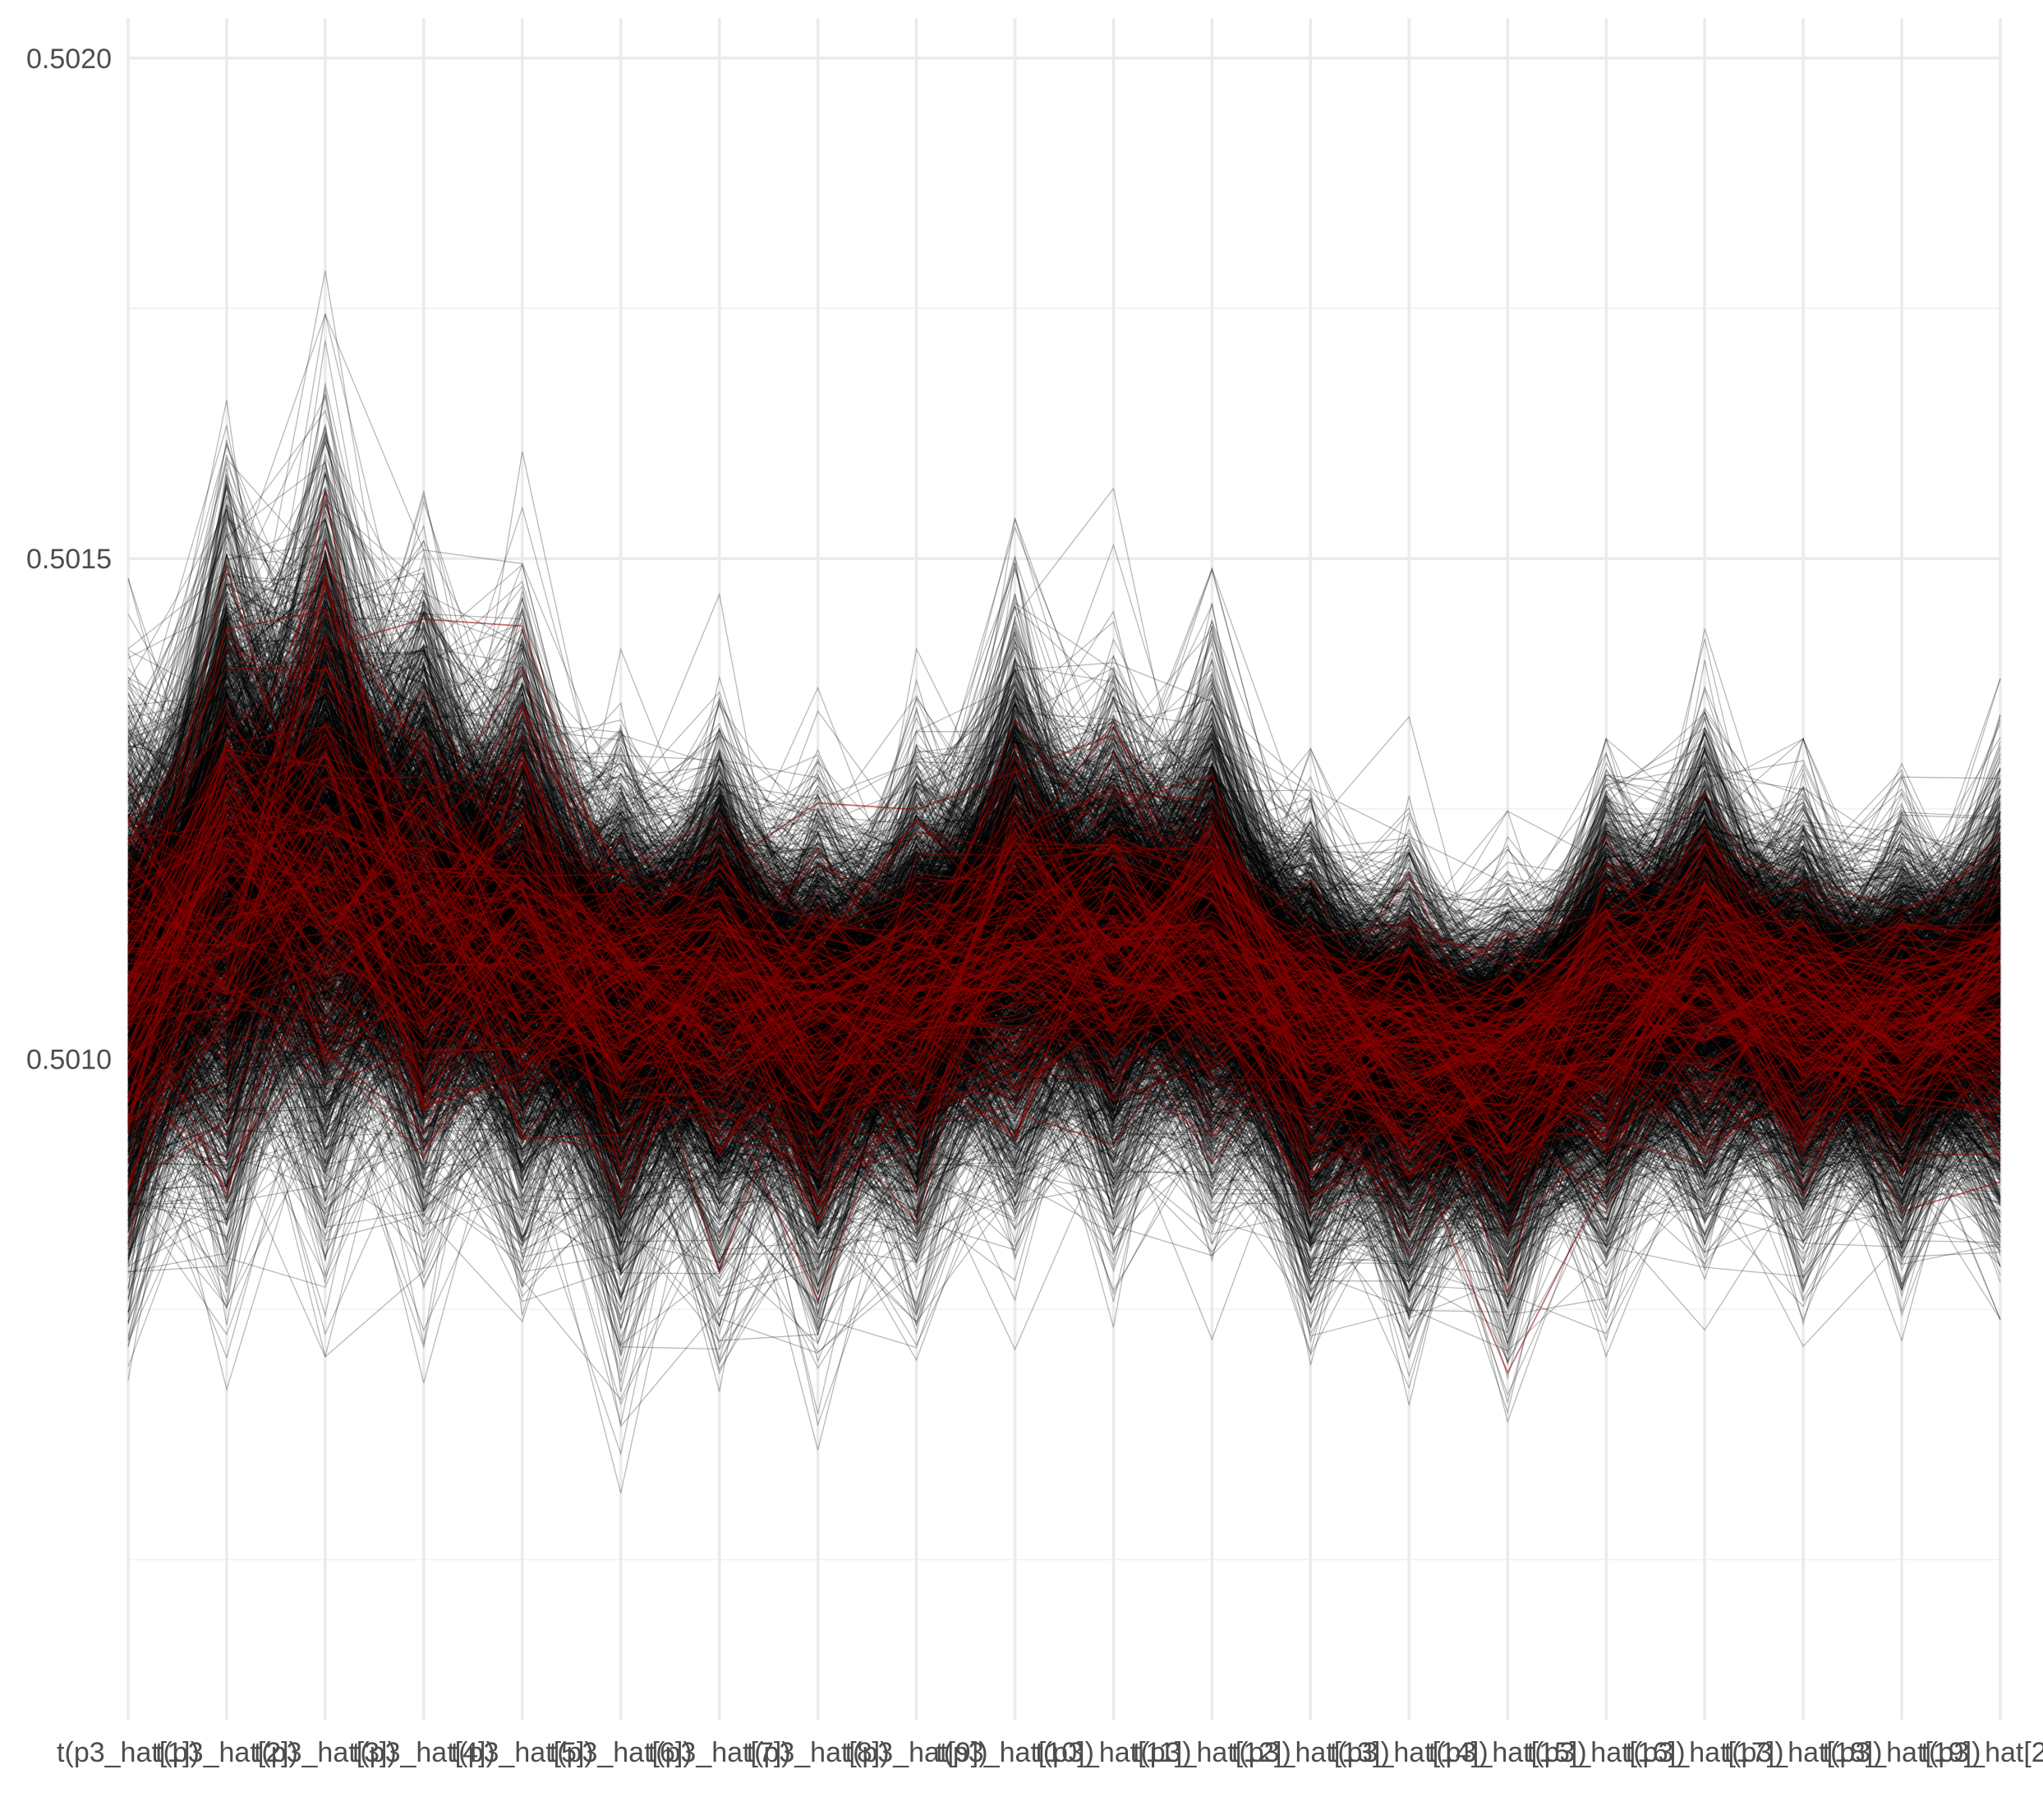  What do you see at coordinates (69, 59) in the screenshot?
I see `y-tick-label: 0.5020` at bounding box center [69, 59].